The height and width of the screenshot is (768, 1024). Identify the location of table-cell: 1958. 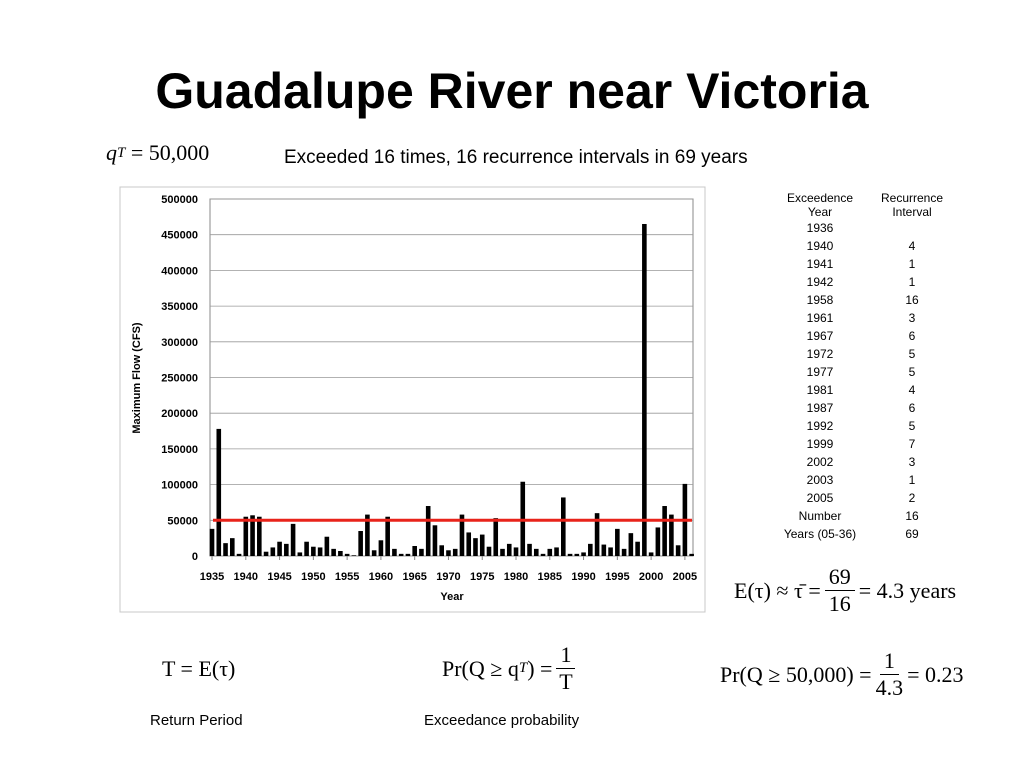
(820, 300).